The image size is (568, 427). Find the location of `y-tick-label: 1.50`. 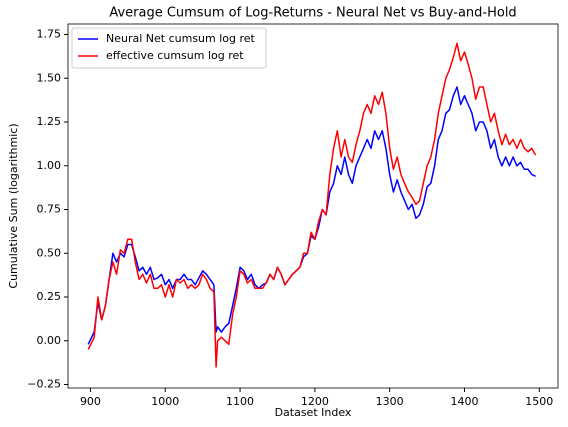

y-tick-label: 1.50 is located at coordinates (49, 77).